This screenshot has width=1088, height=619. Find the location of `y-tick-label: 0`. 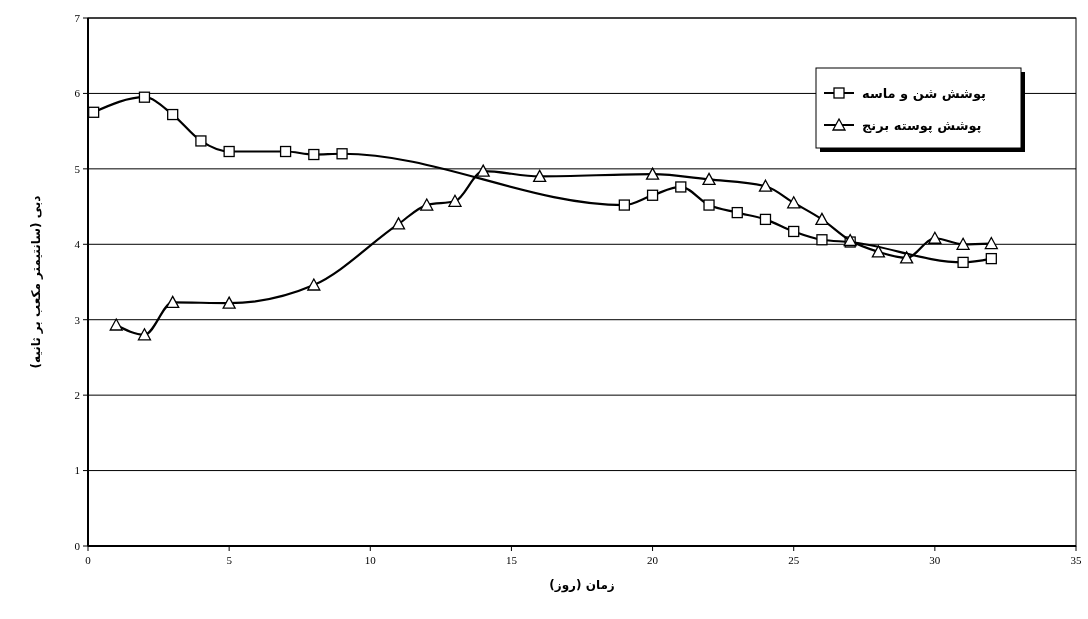

y-tick-label: 0 is located at coordinates (77, 545).